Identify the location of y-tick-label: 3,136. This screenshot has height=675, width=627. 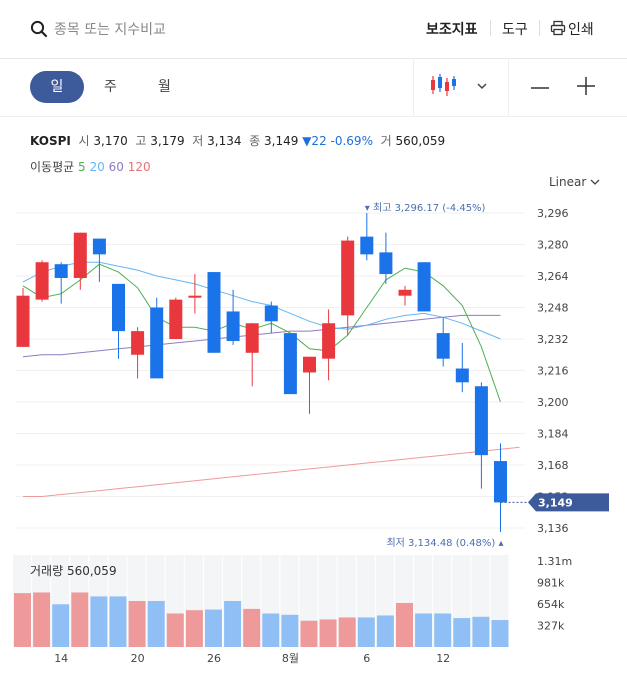
(553, 528).